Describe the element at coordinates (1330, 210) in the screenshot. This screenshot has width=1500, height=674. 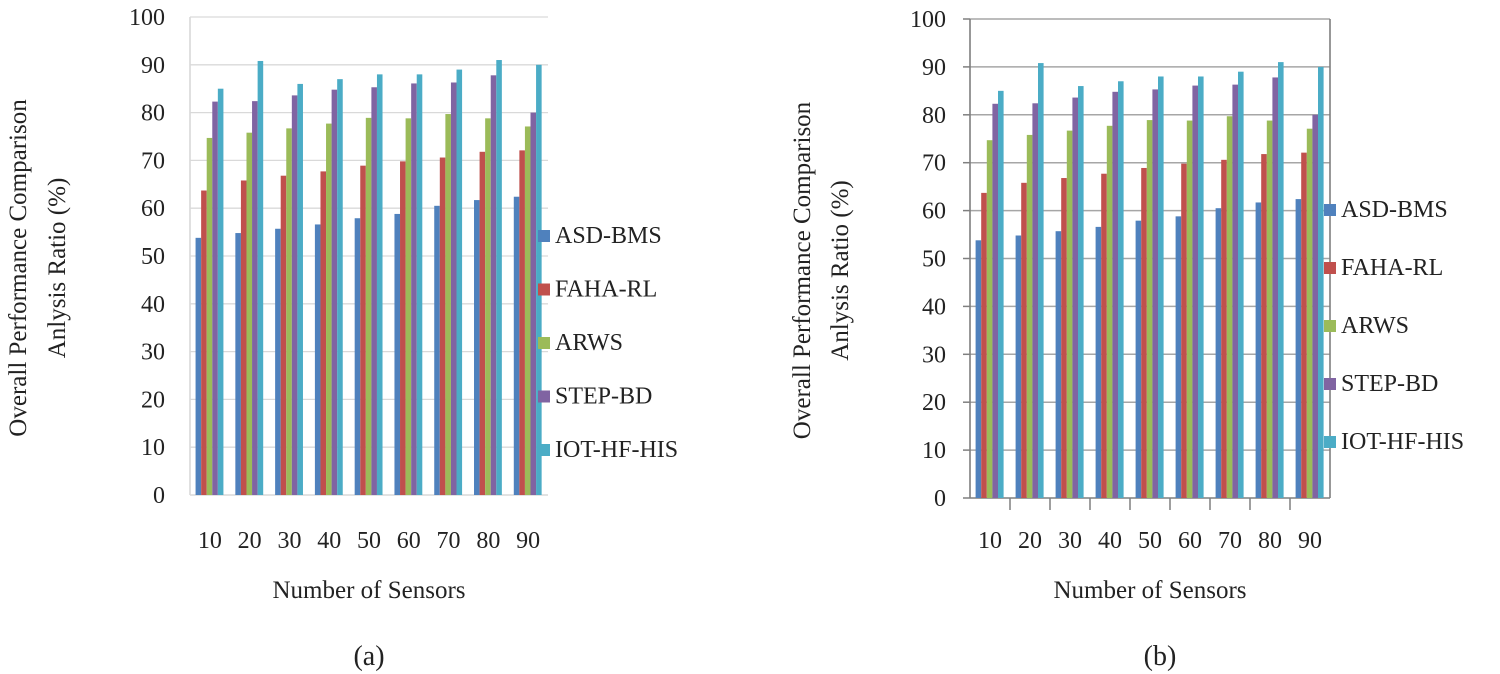
I see `legend-swatch-asd-bms` at that location.